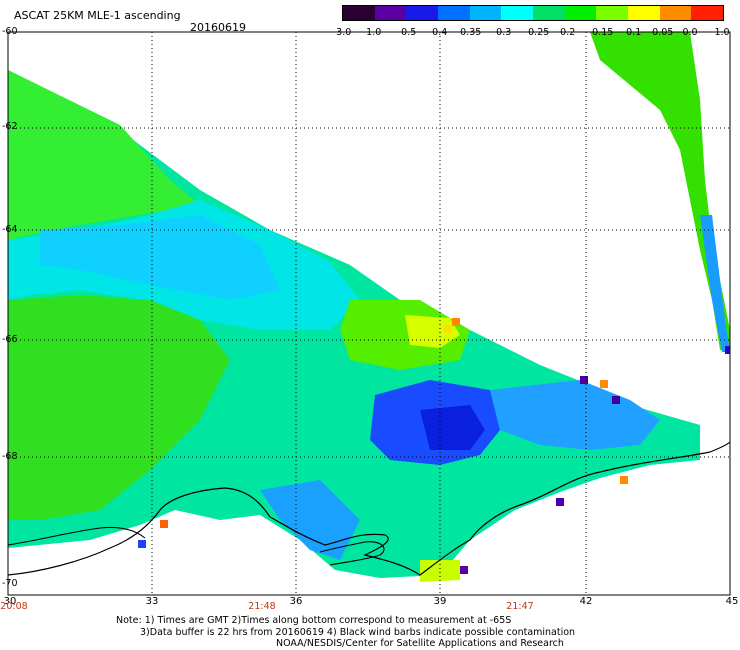 The height and width of the screenshot is (650, 740). Describe the element at coordinates (104, 155) in the screenshot. I see `green-patch` at that location.